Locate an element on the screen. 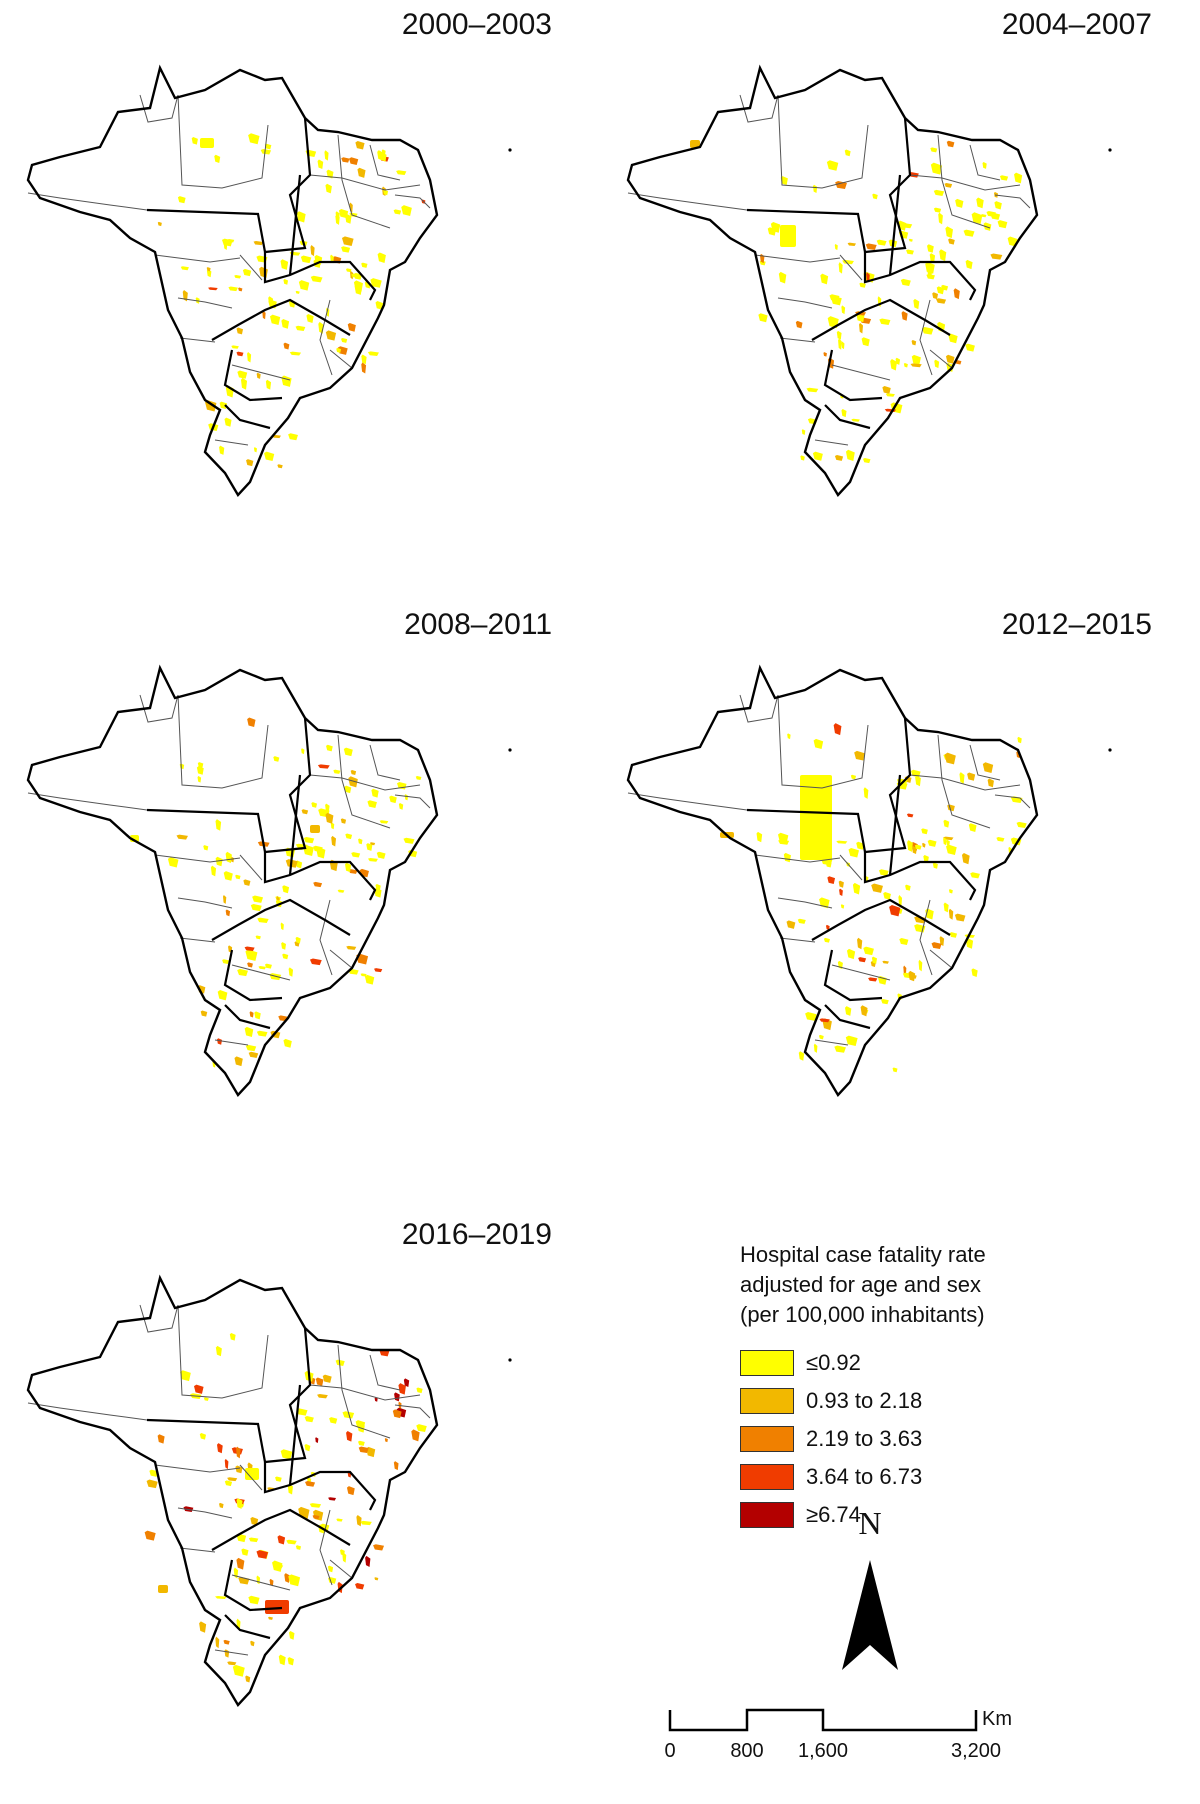 The image size is (1200, 1804). island-marker is located at coordinates (1110, 750).